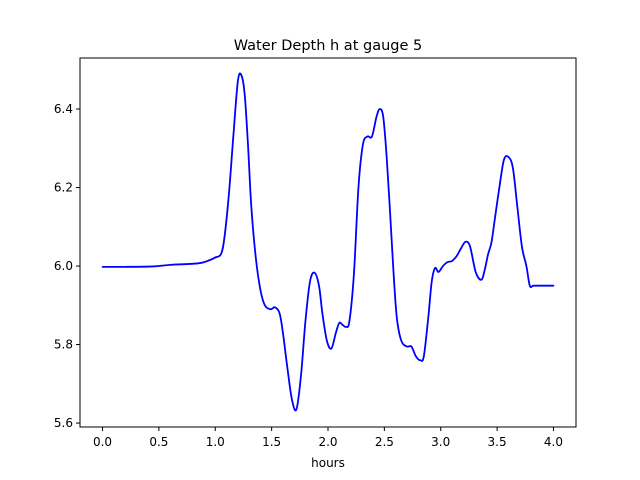 The image size is (640, 480). What do you see at coordinates (497, 442) in the screenshot?
I see `x-tick-label: 3.5` at bounding box center [497, 442].